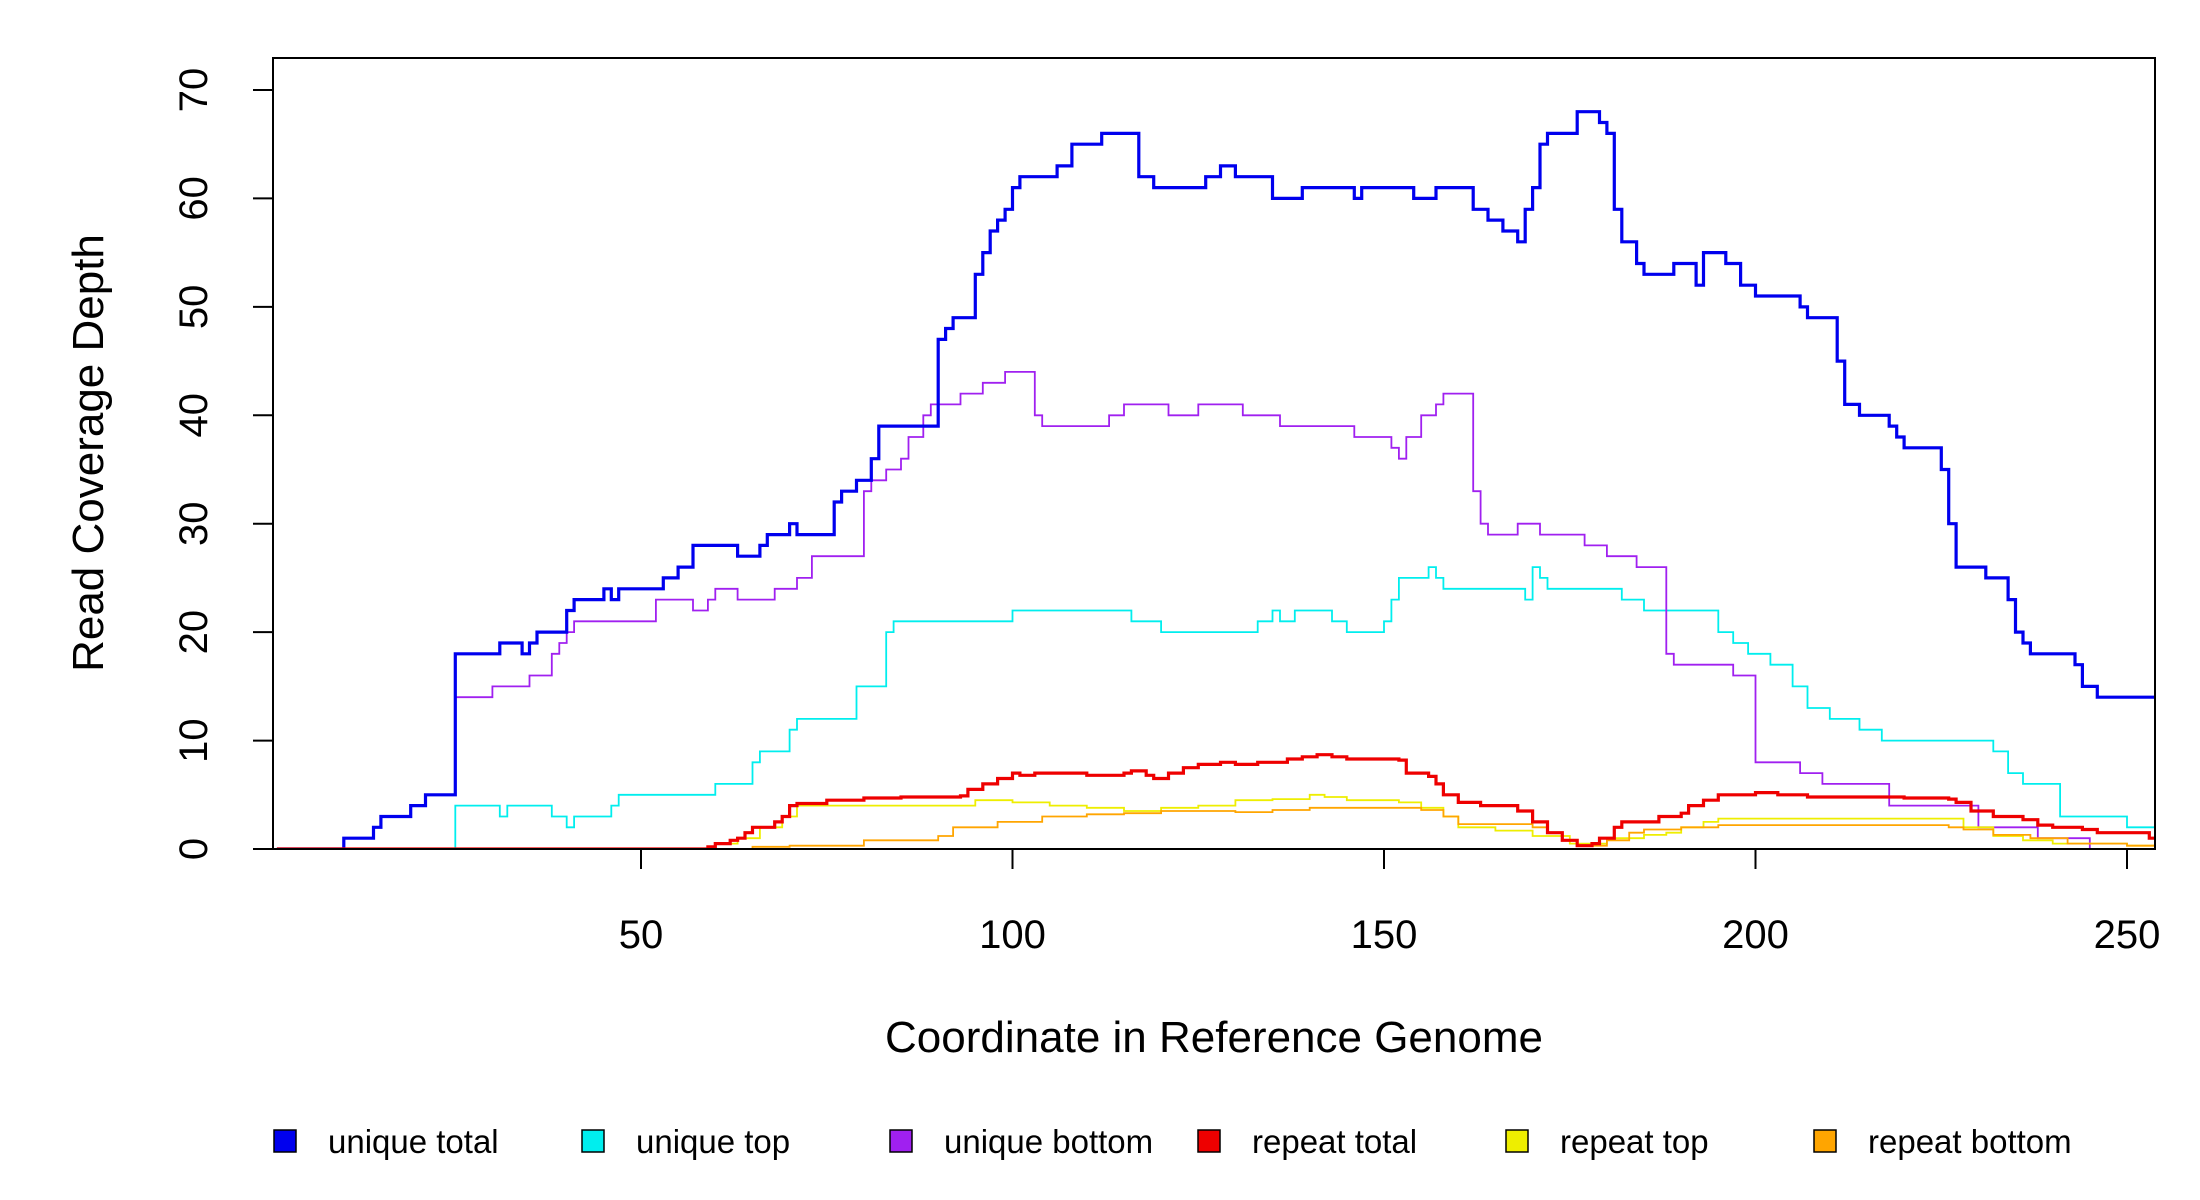 Image resolution: width=2200 pixels, height=1200 pixels. Describe the element at coordinates (2127, 935) in the screenshot. I see `x-tick-label: 250` at that location.